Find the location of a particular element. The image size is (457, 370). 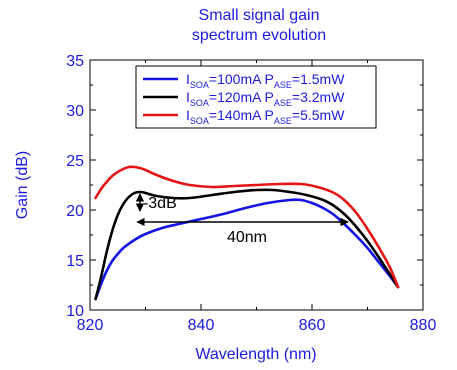

x-tick-label: 880 is located at coordinates (423, 325).